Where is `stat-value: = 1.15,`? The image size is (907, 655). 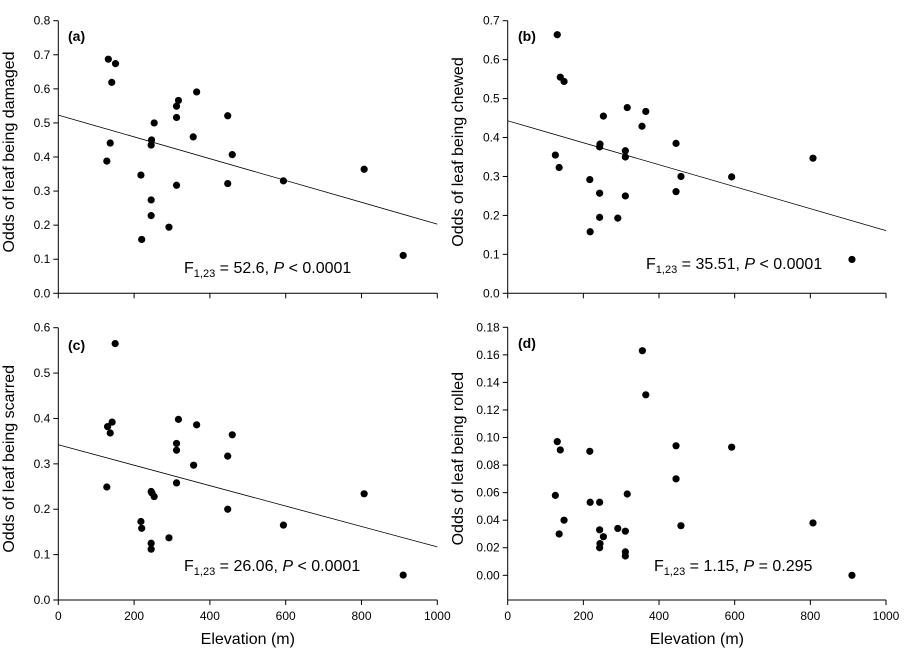
stat-value: = 1.15, is located at coordinates (714, 566).